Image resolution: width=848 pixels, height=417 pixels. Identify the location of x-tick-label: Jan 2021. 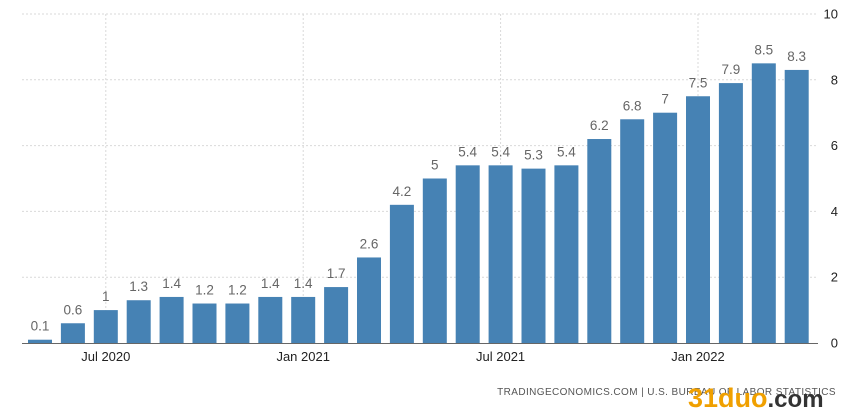
(303, 356).